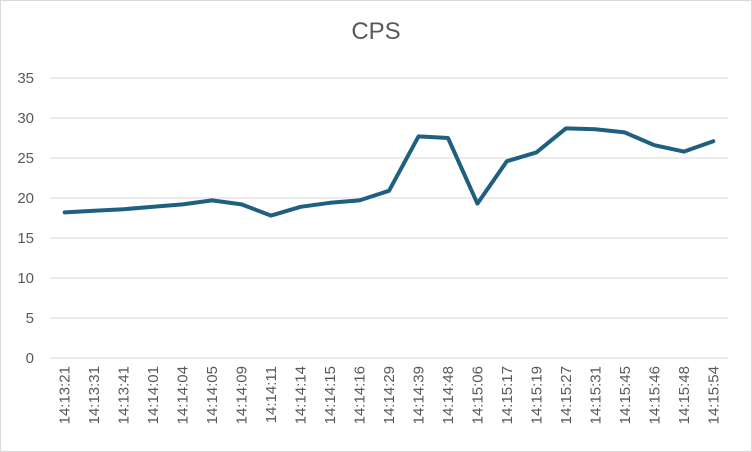 This screenshot has height=452, width=752. I want to click on x-tick-label: 14:14:29, so click(389, 395).